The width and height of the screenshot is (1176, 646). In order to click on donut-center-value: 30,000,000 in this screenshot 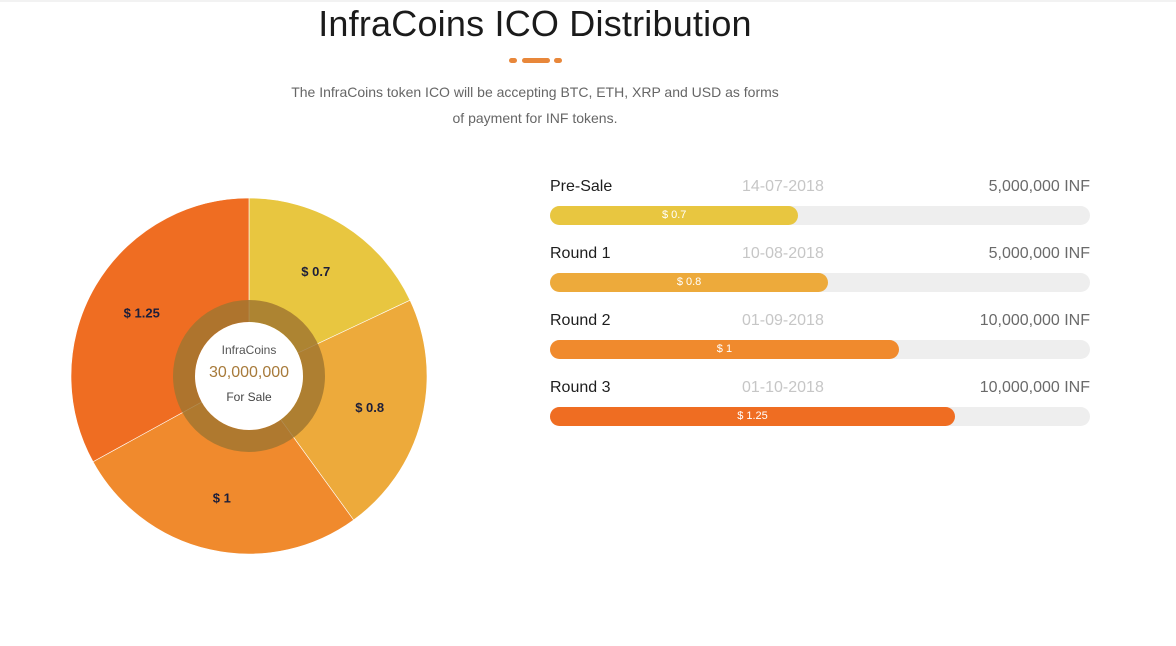, I will do `click(249, 372)`.